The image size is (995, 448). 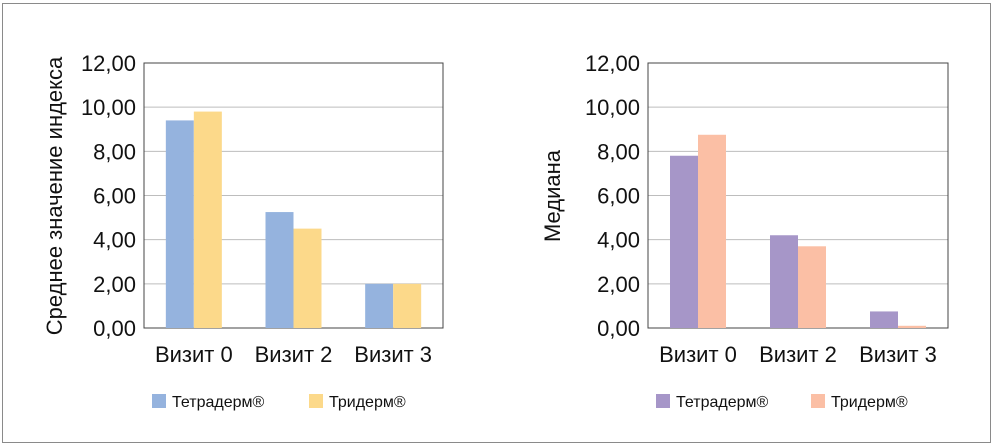 I want to click on chart1-y-tick-label: 6,00, so click(x=114, y=196).